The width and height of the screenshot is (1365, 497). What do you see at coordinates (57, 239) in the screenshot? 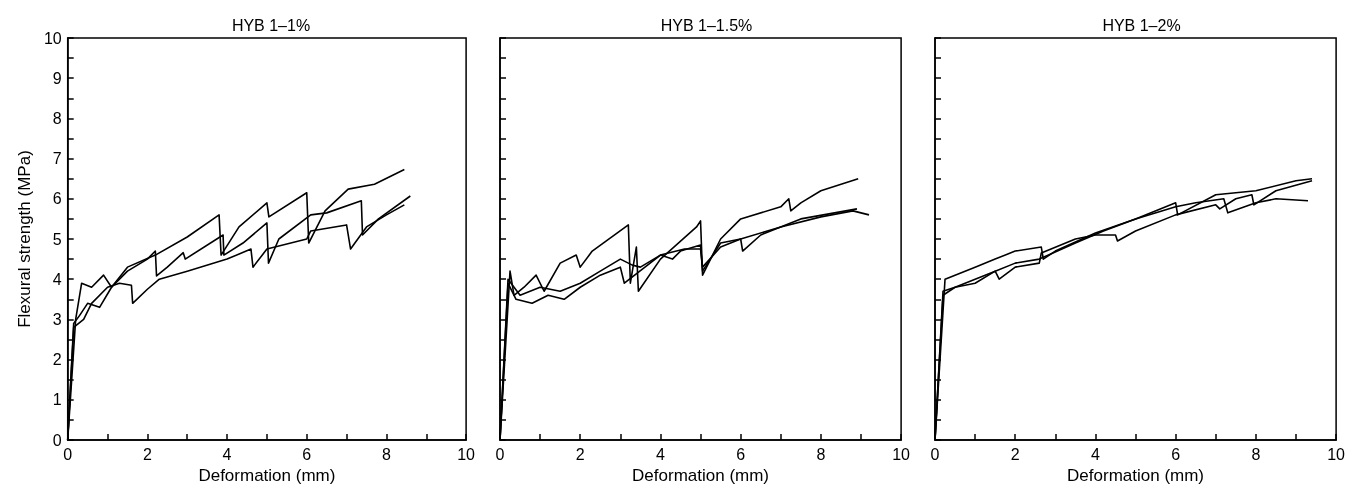
I see `y-tick-label: 5` at bounding box center [57, 239].